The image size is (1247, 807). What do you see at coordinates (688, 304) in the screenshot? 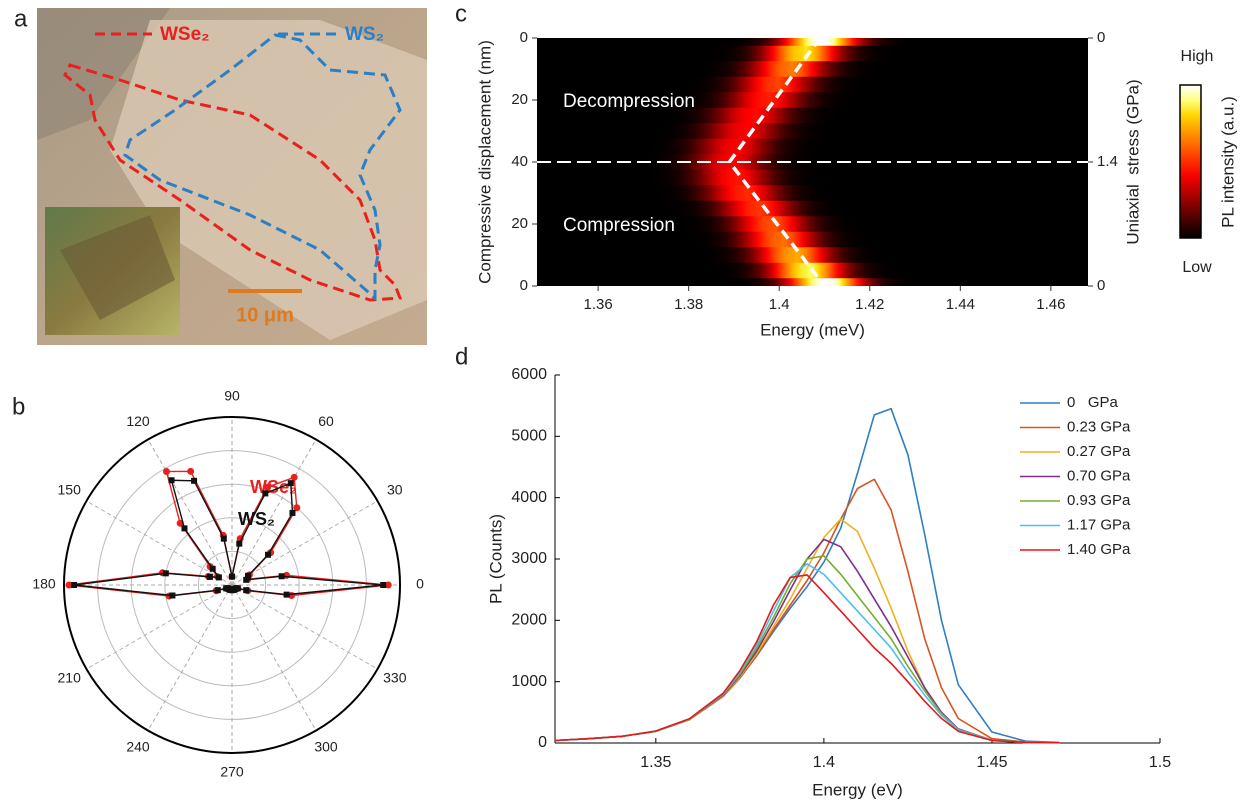
I see `x-tick-label: 1.38` at bounding box center [688, 304].